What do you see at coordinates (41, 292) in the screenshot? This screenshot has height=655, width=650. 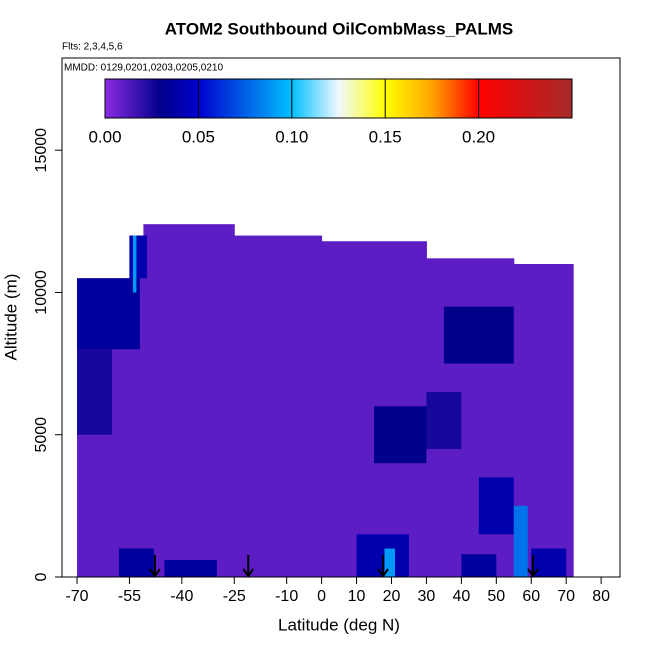 I see `y-tick-label: 10000` at bounding box center [41, 292].